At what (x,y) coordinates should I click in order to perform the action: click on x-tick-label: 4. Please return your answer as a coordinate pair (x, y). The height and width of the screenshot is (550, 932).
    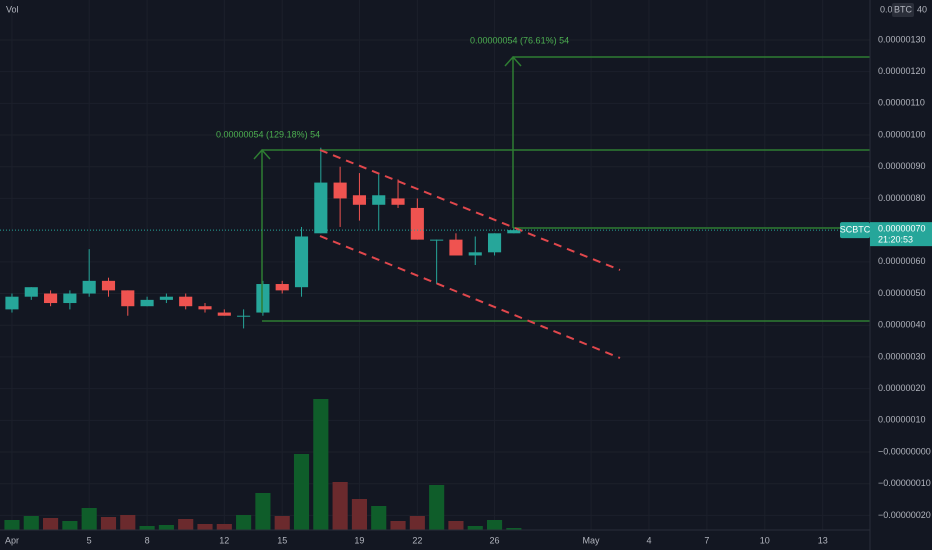
    Looking at the image, I should click on (648, 540).